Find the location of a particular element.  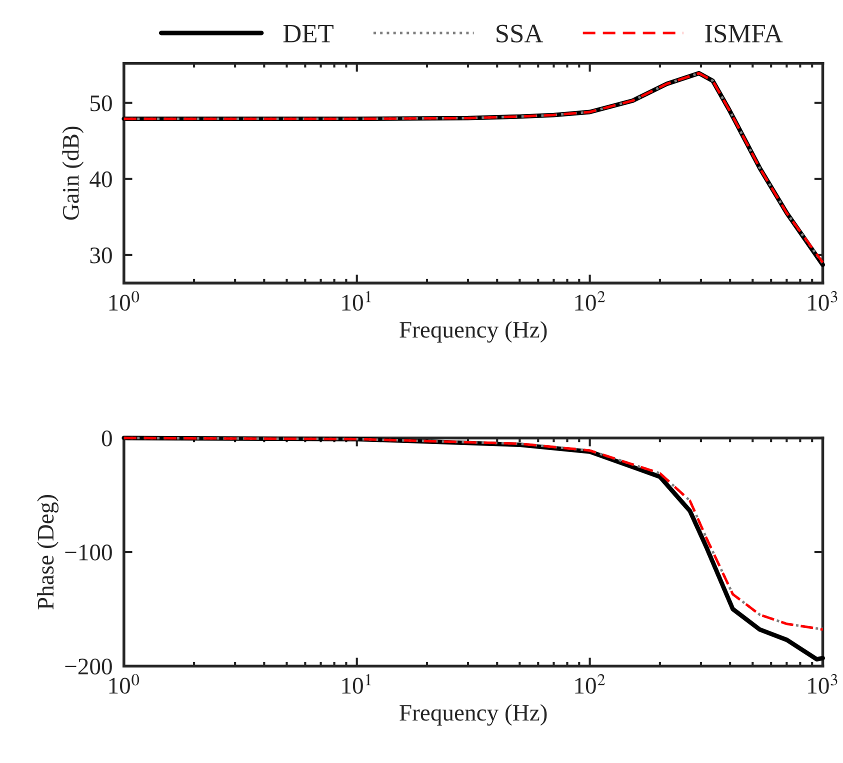

y-tick-label: 0 is located at coordinates (107, 438).